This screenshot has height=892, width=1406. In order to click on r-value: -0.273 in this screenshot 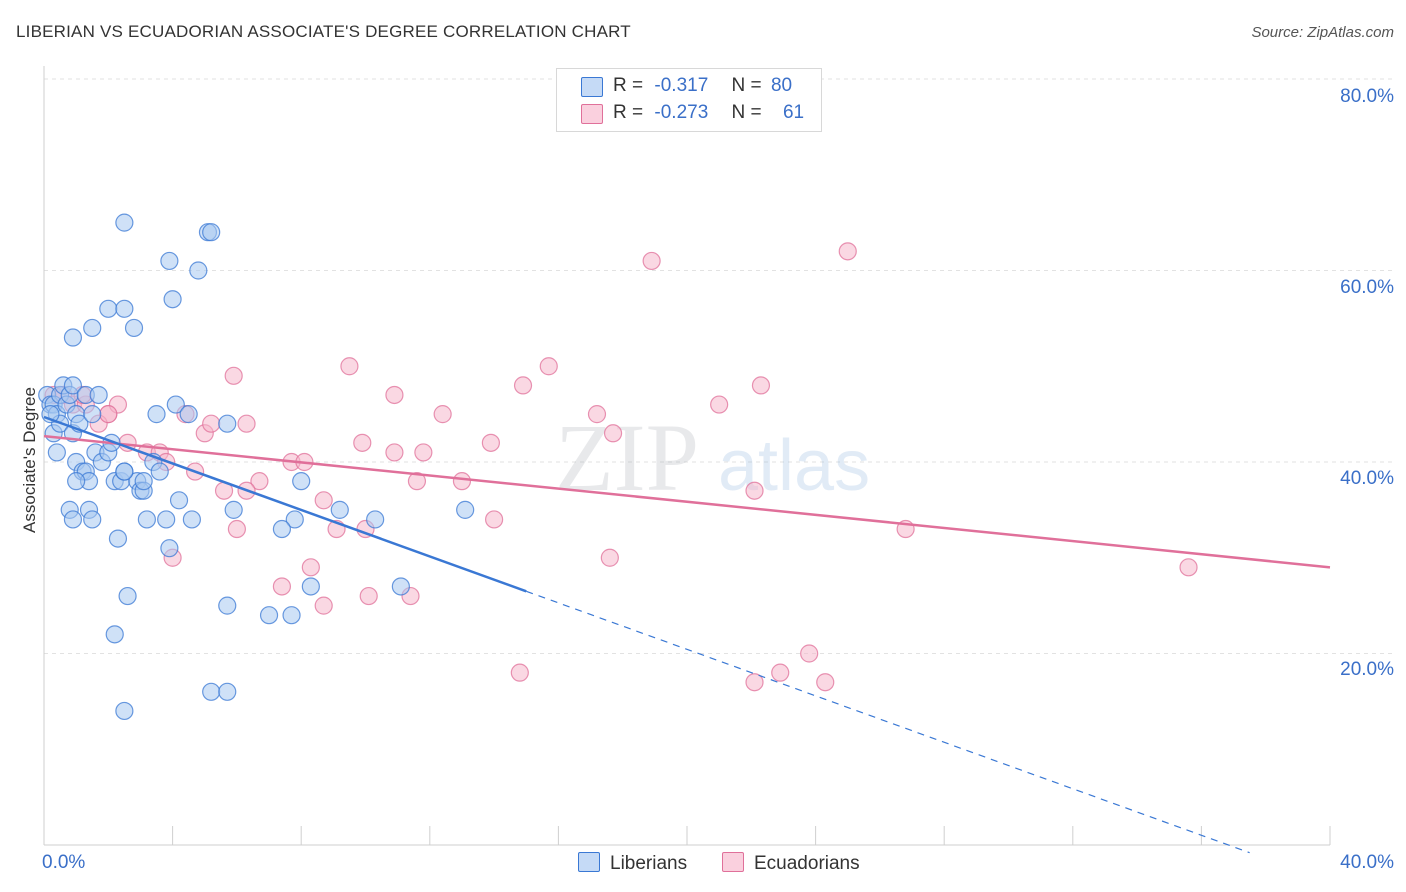, I will do `click(681, 112)`.